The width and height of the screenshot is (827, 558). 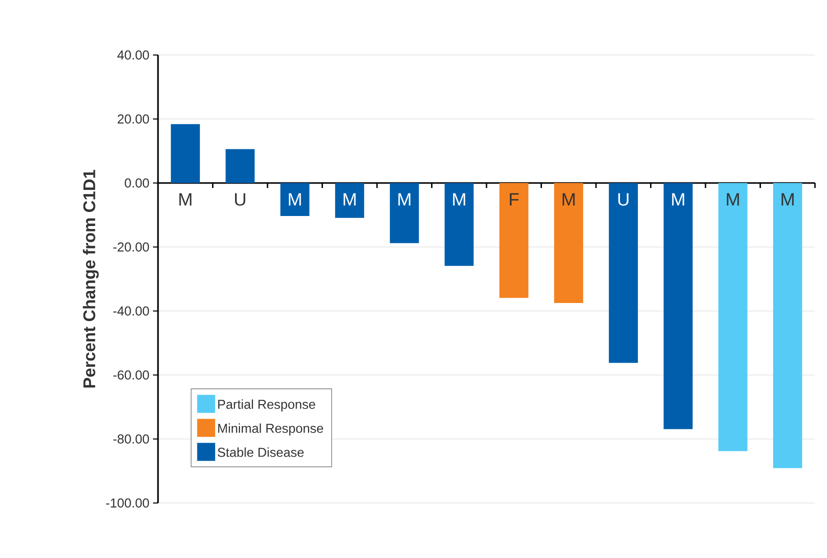 What do you see at coordinates (131, 375) in the screenshot?
I see `y-tick-label: -60.00` at bounding box center [131, 375].